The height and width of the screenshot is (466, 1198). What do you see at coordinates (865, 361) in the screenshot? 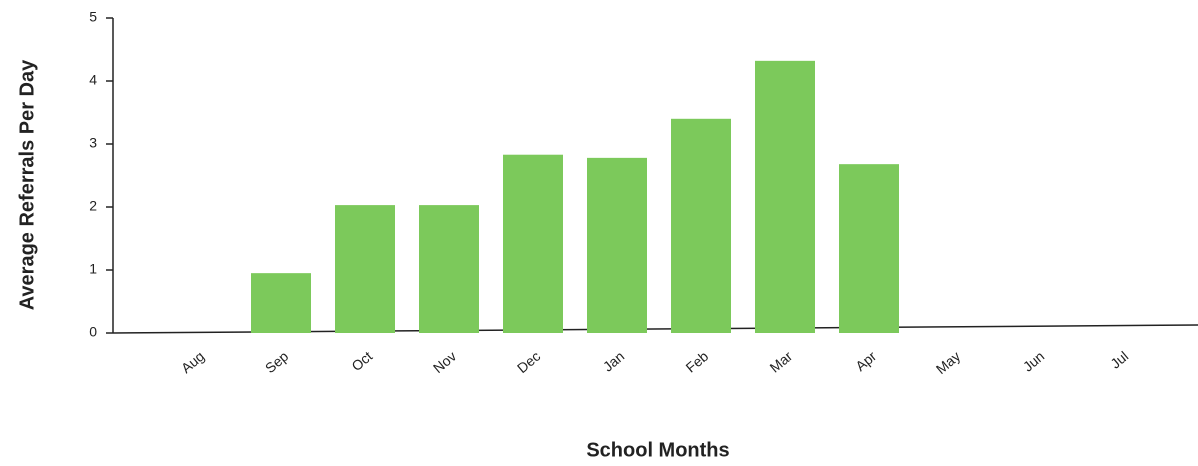
I see `x-tick-label: Apr` at bounding box center [865, 361].